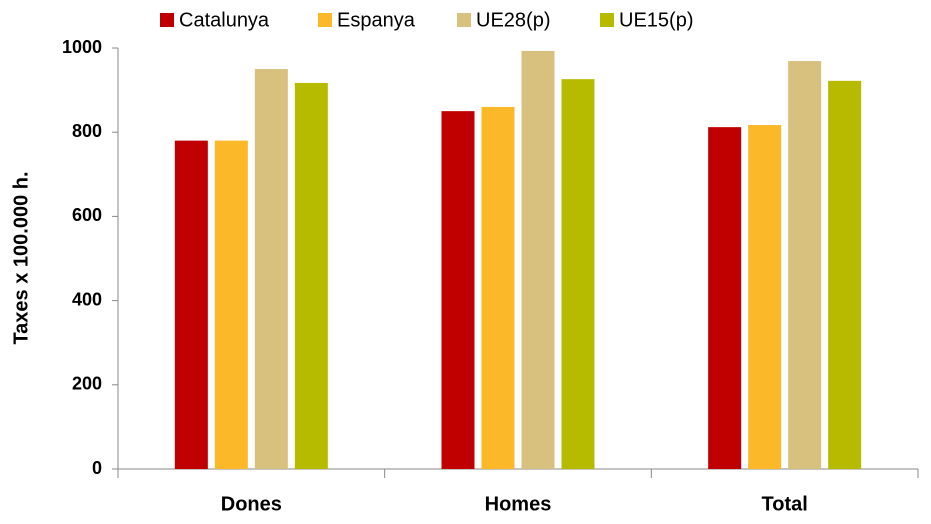 This screenshot has width=931, height=524. Describe the element at coordinates (656, 20) in the screenshot. I see `legend-label: UE15(p)` at that location.